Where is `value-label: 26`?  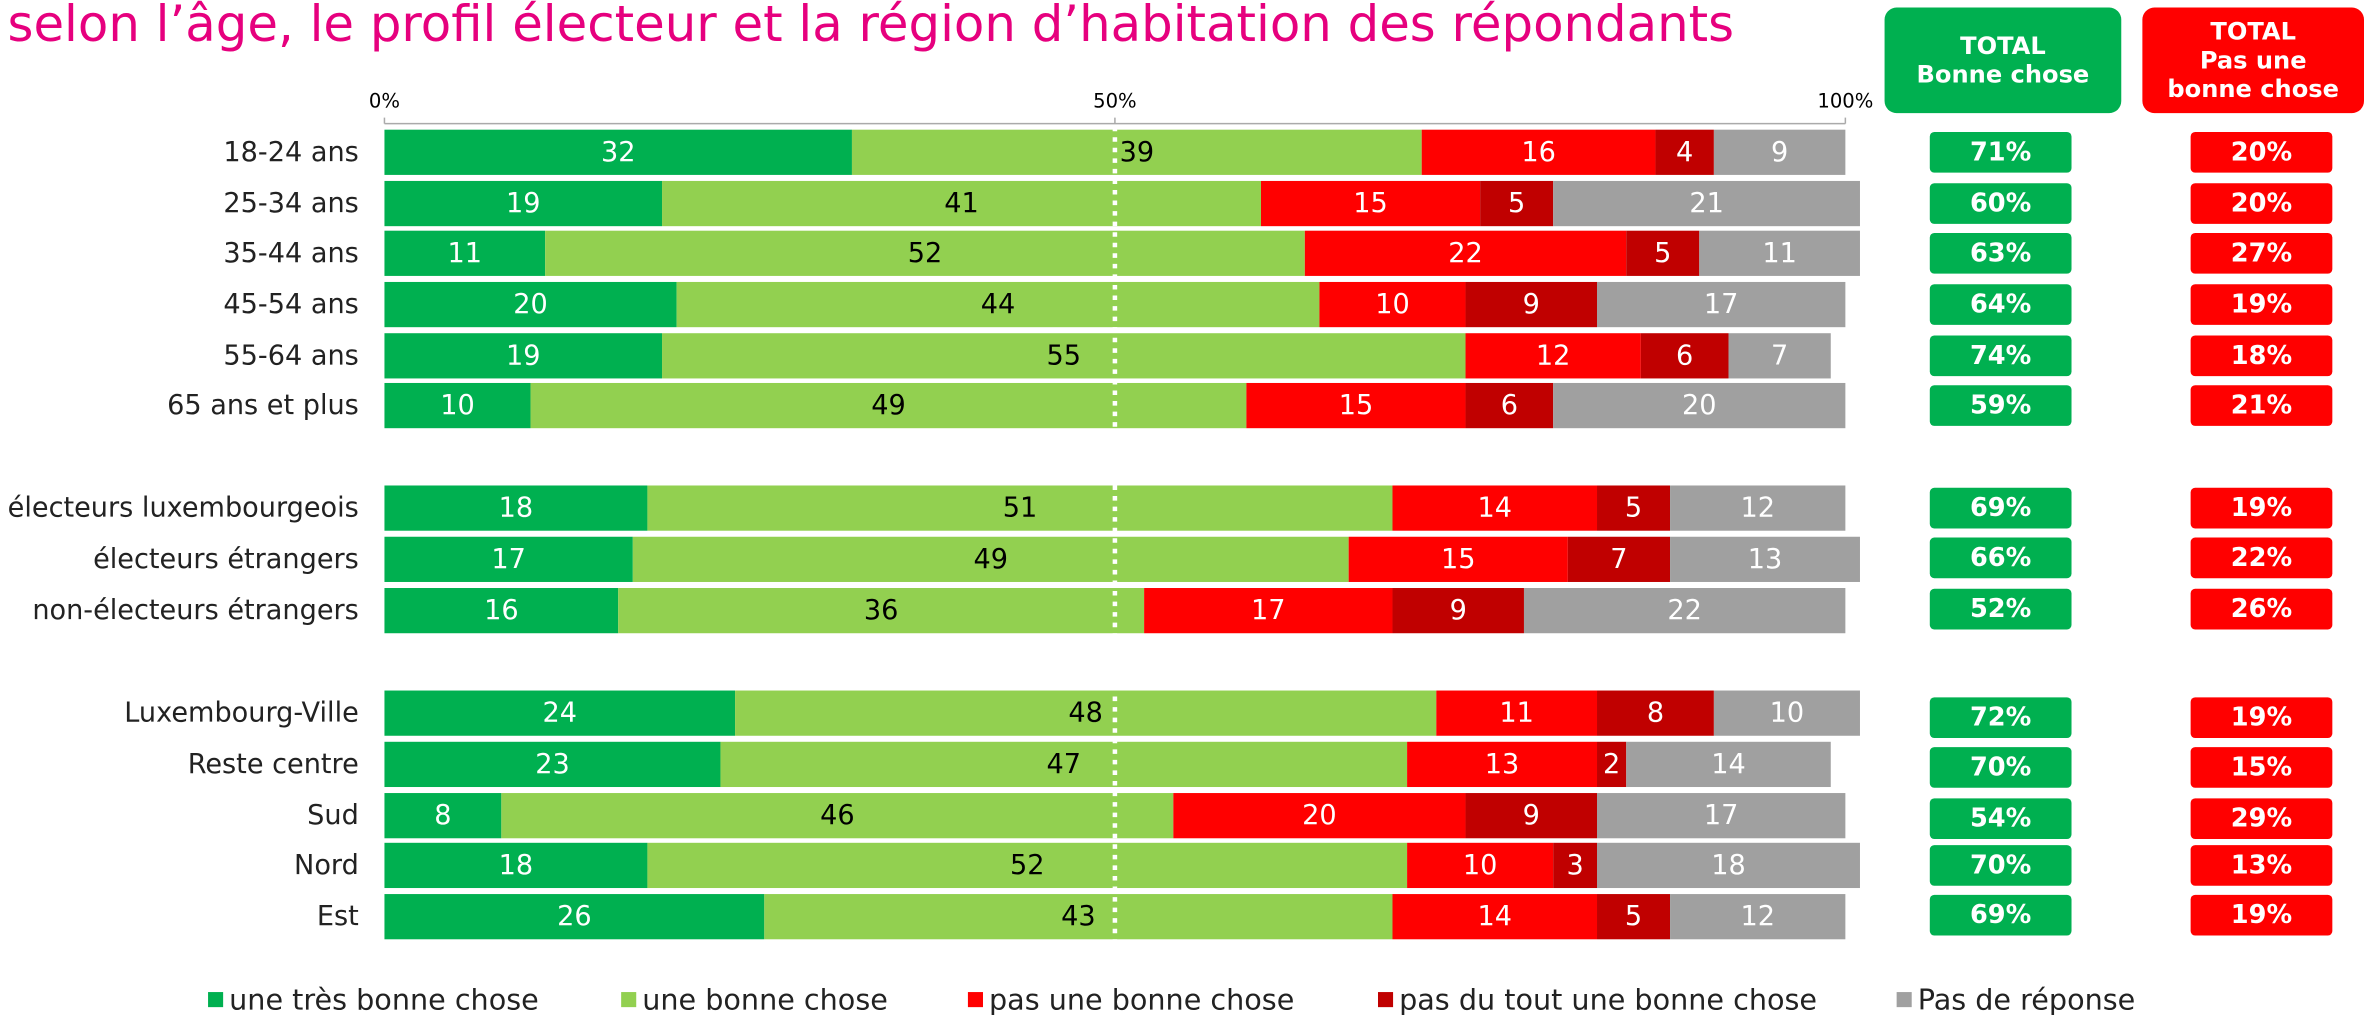
value-label: 26 is located at coordinates (574, 916).